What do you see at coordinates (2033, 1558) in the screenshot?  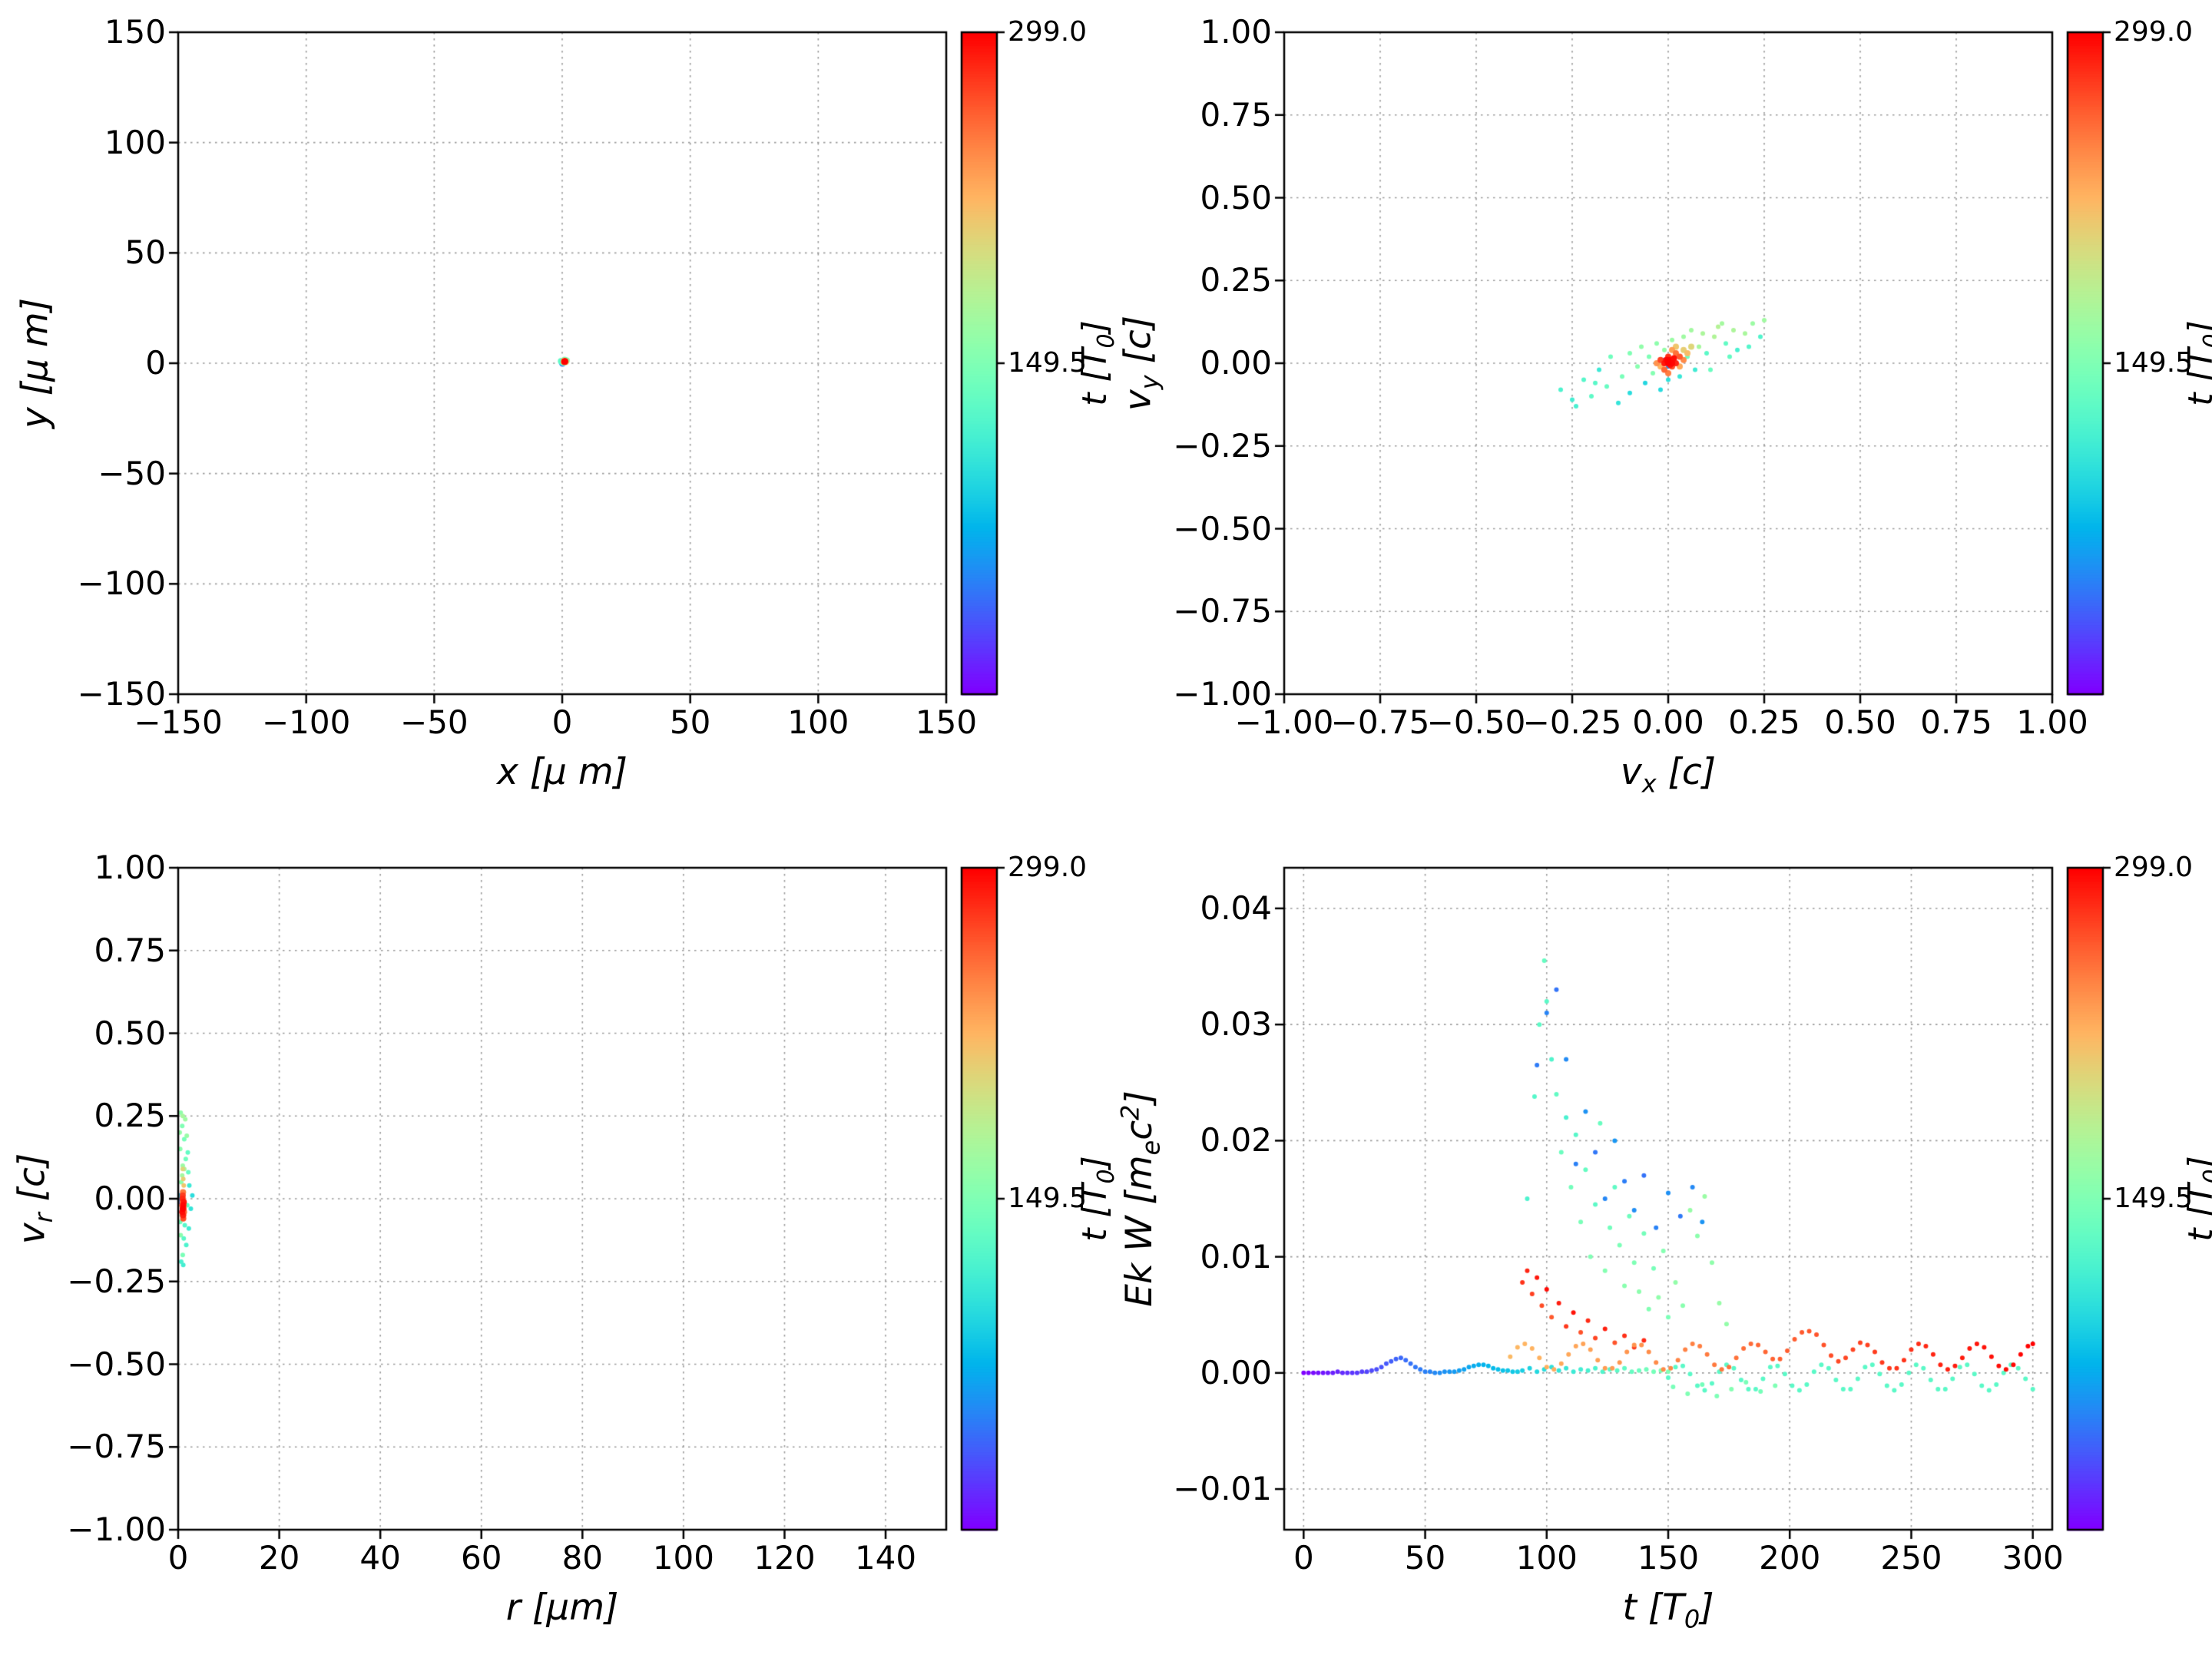 I see `x-tick-label: 300` at bounding box center [2033, 1558].